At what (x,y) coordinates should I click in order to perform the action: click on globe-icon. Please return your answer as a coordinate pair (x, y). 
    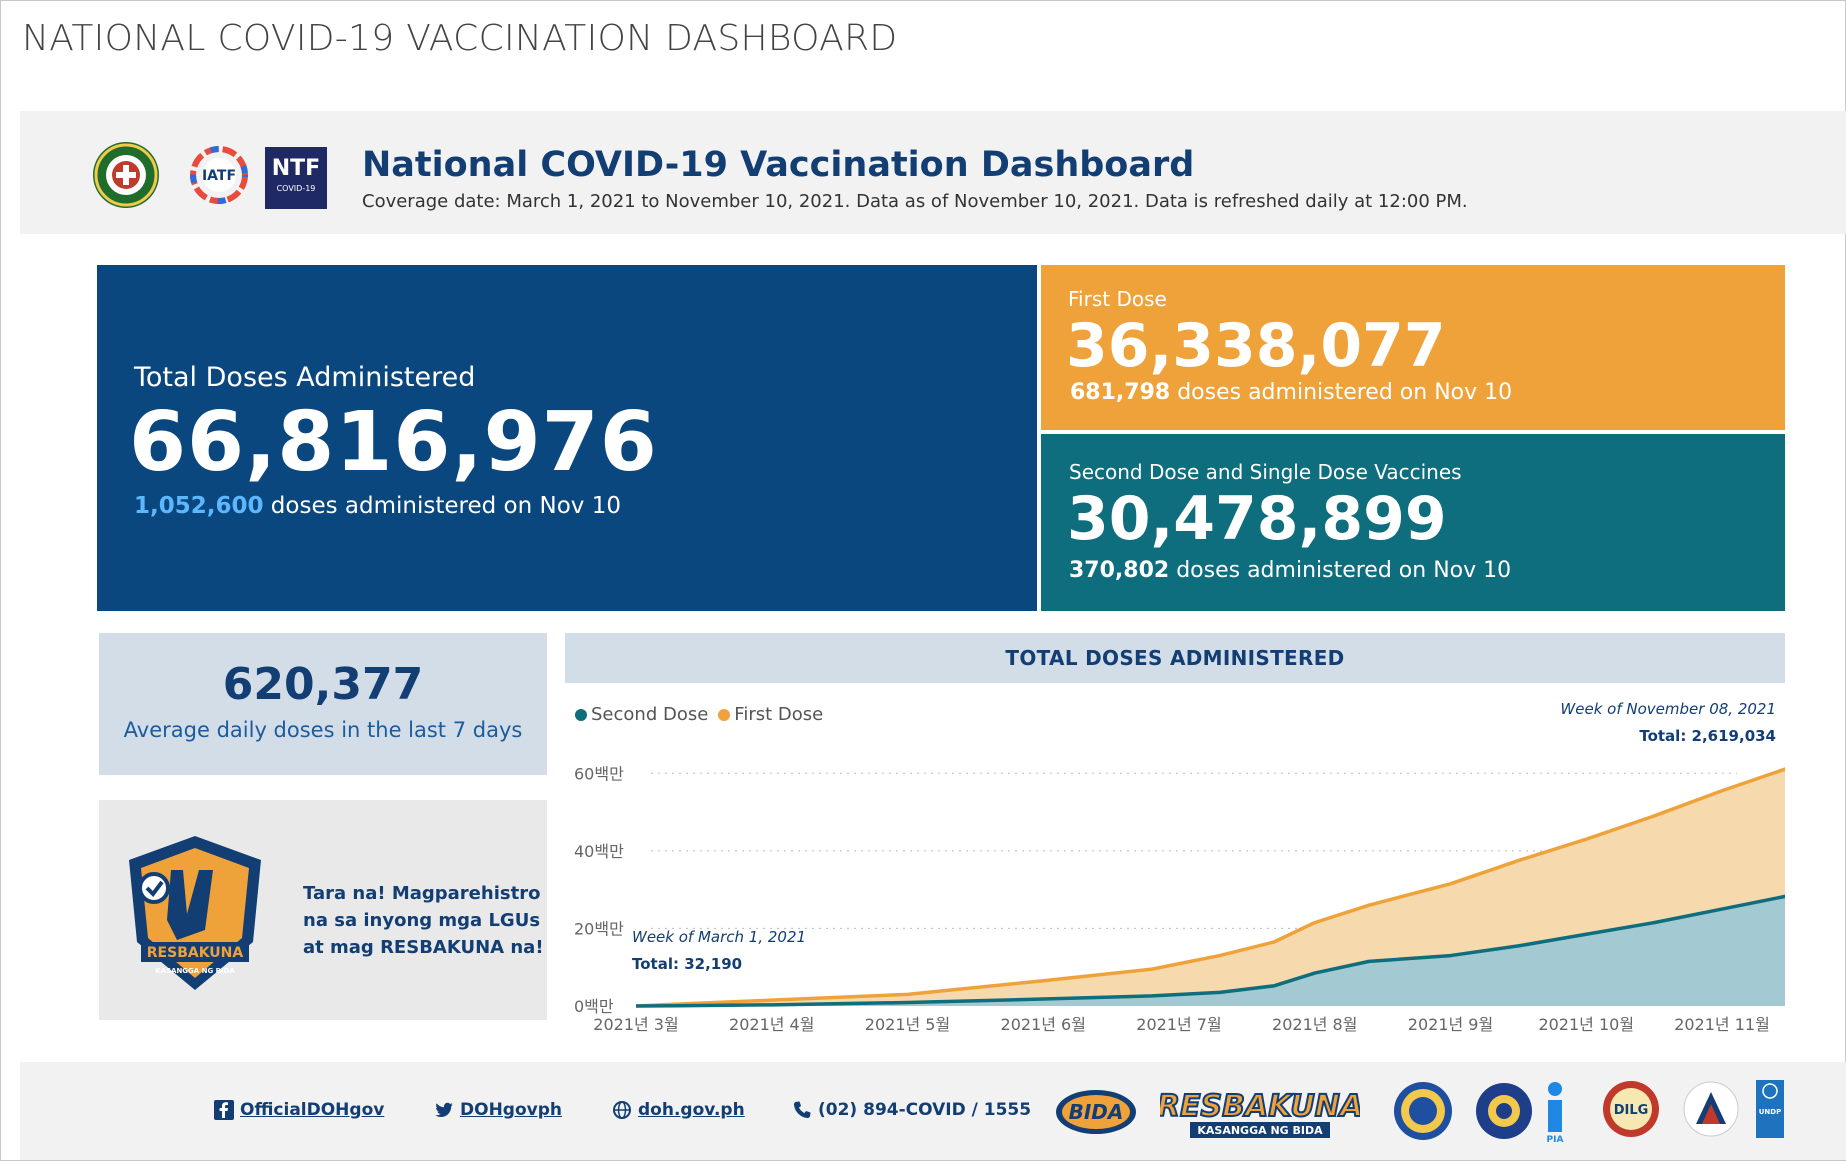
    Looking at the image, I should click on (622, 1110).